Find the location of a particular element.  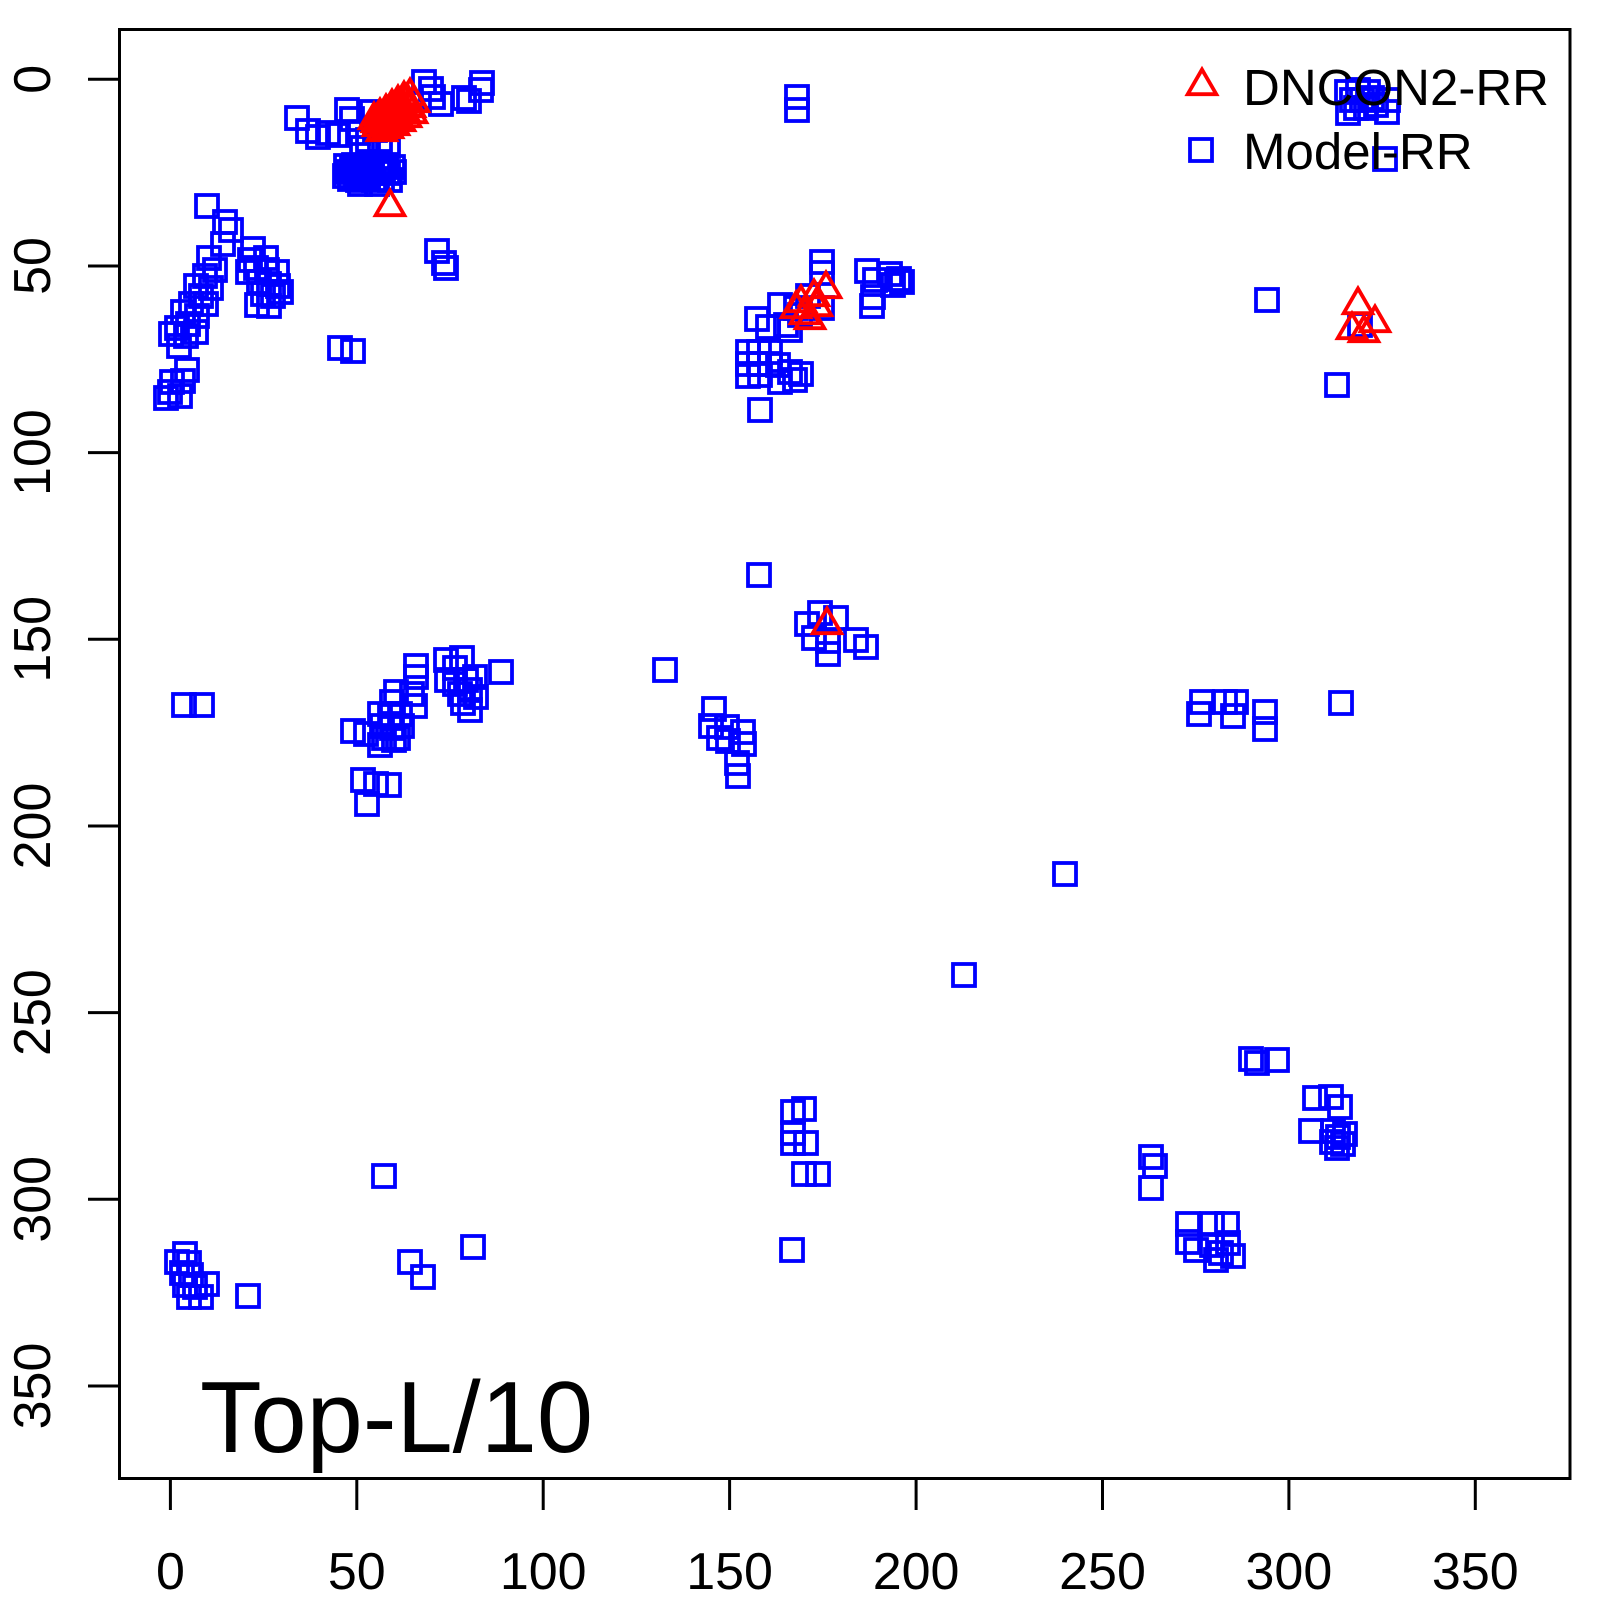

svg-text: Top-L/10 is located at coordinates (396, 1418).